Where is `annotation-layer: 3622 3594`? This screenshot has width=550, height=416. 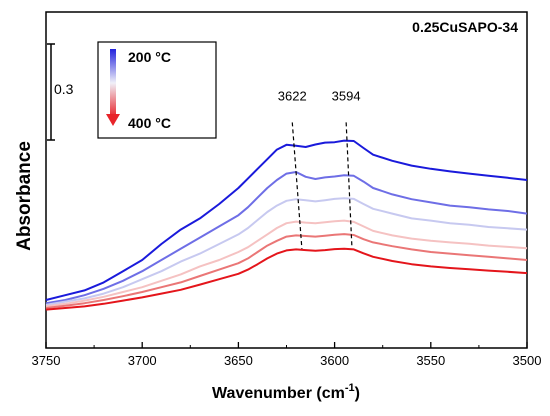 annotation-layer: 3622 3594 is located at coordinates (319, 168).